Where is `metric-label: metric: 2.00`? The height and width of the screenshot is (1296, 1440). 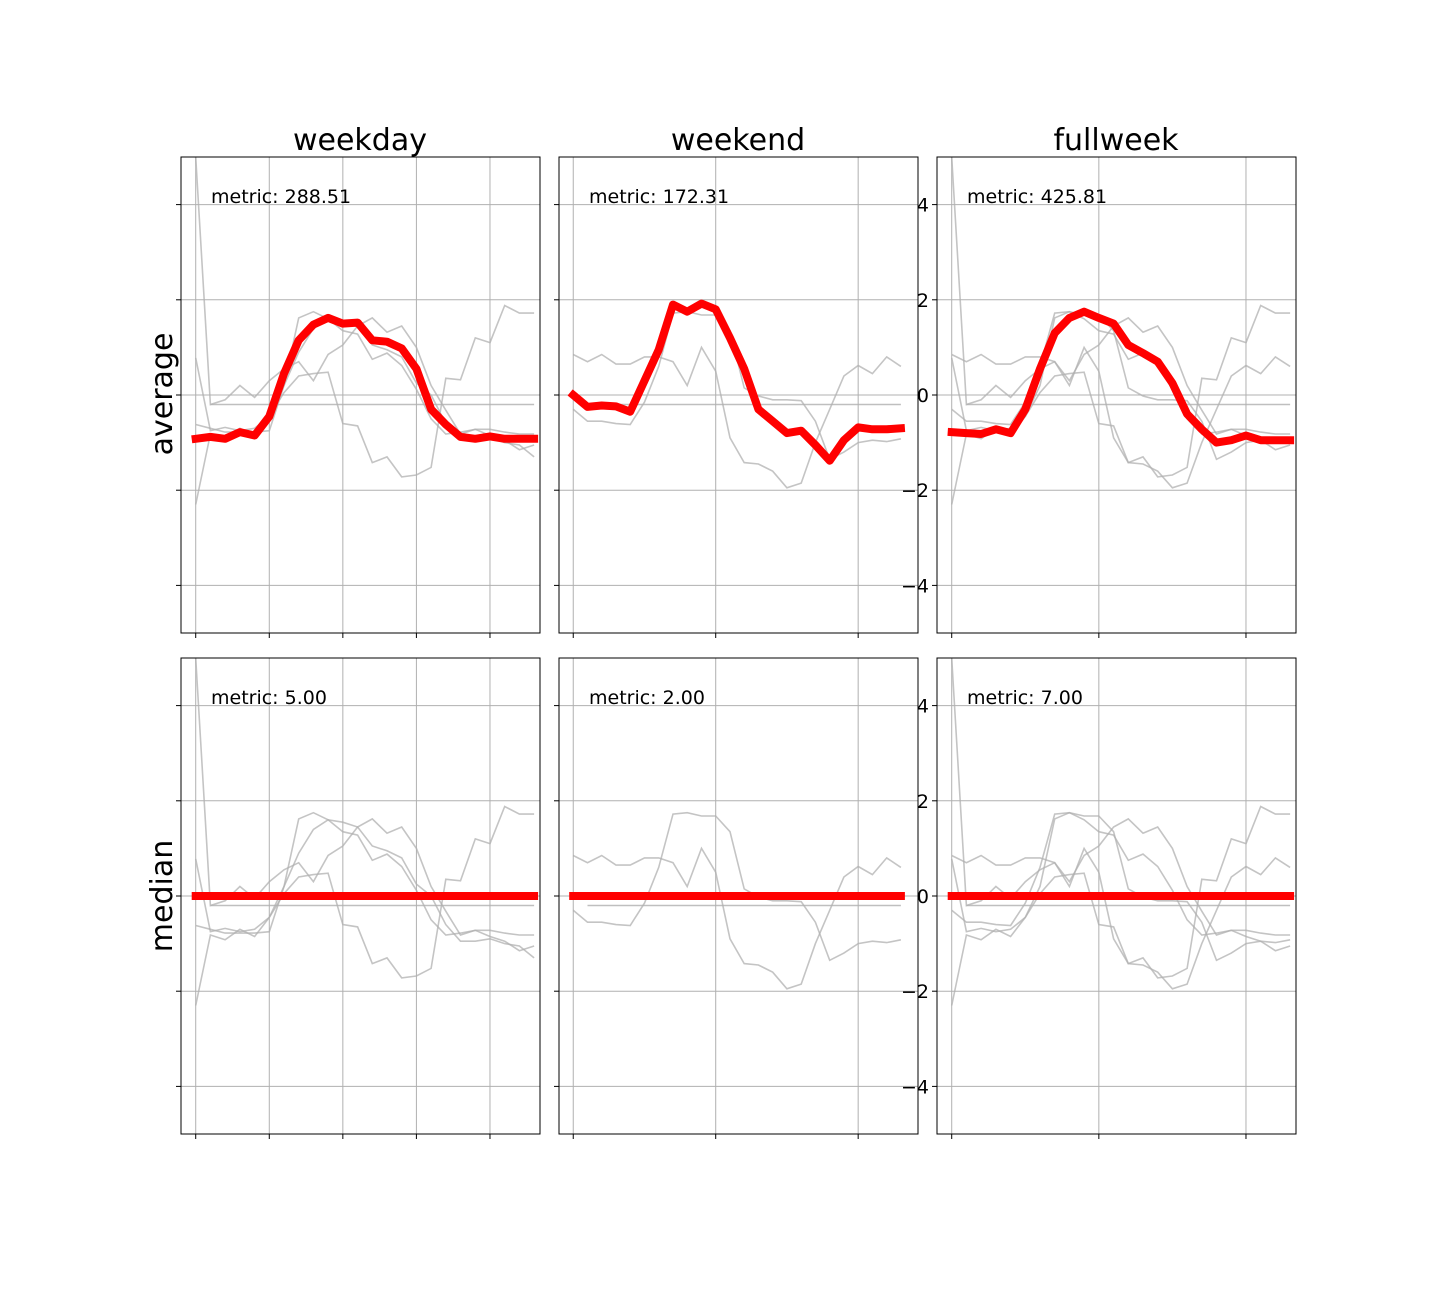 metric-label: metric: 2.00 is located at coordinates (647, 698).